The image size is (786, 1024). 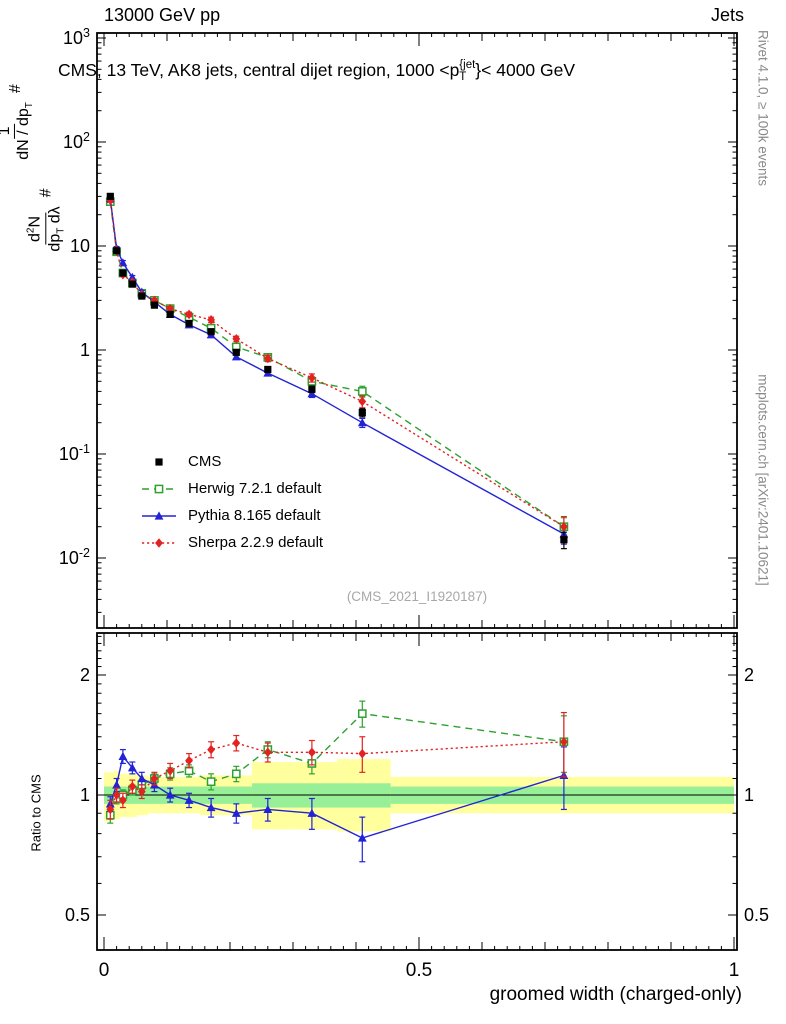 I want to click on legend-row-sherpa: Sherpa 2.2.9 default, so click(x=232, y=542).